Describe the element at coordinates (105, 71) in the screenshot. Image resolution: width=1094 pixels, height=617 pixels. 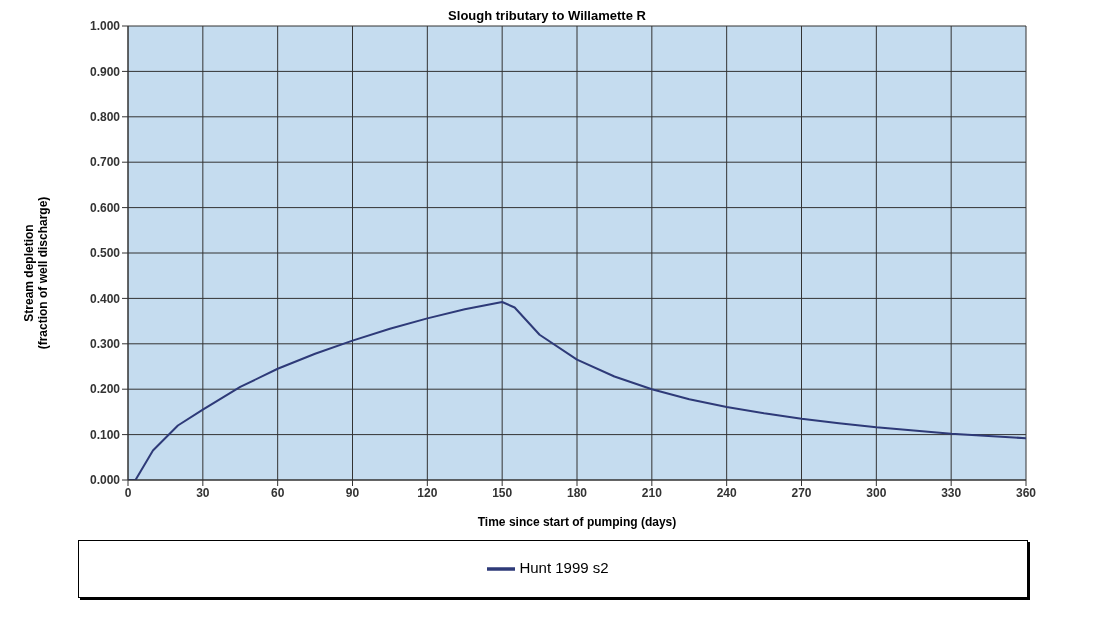
I see `y-tick-label: 0.900` at that location.